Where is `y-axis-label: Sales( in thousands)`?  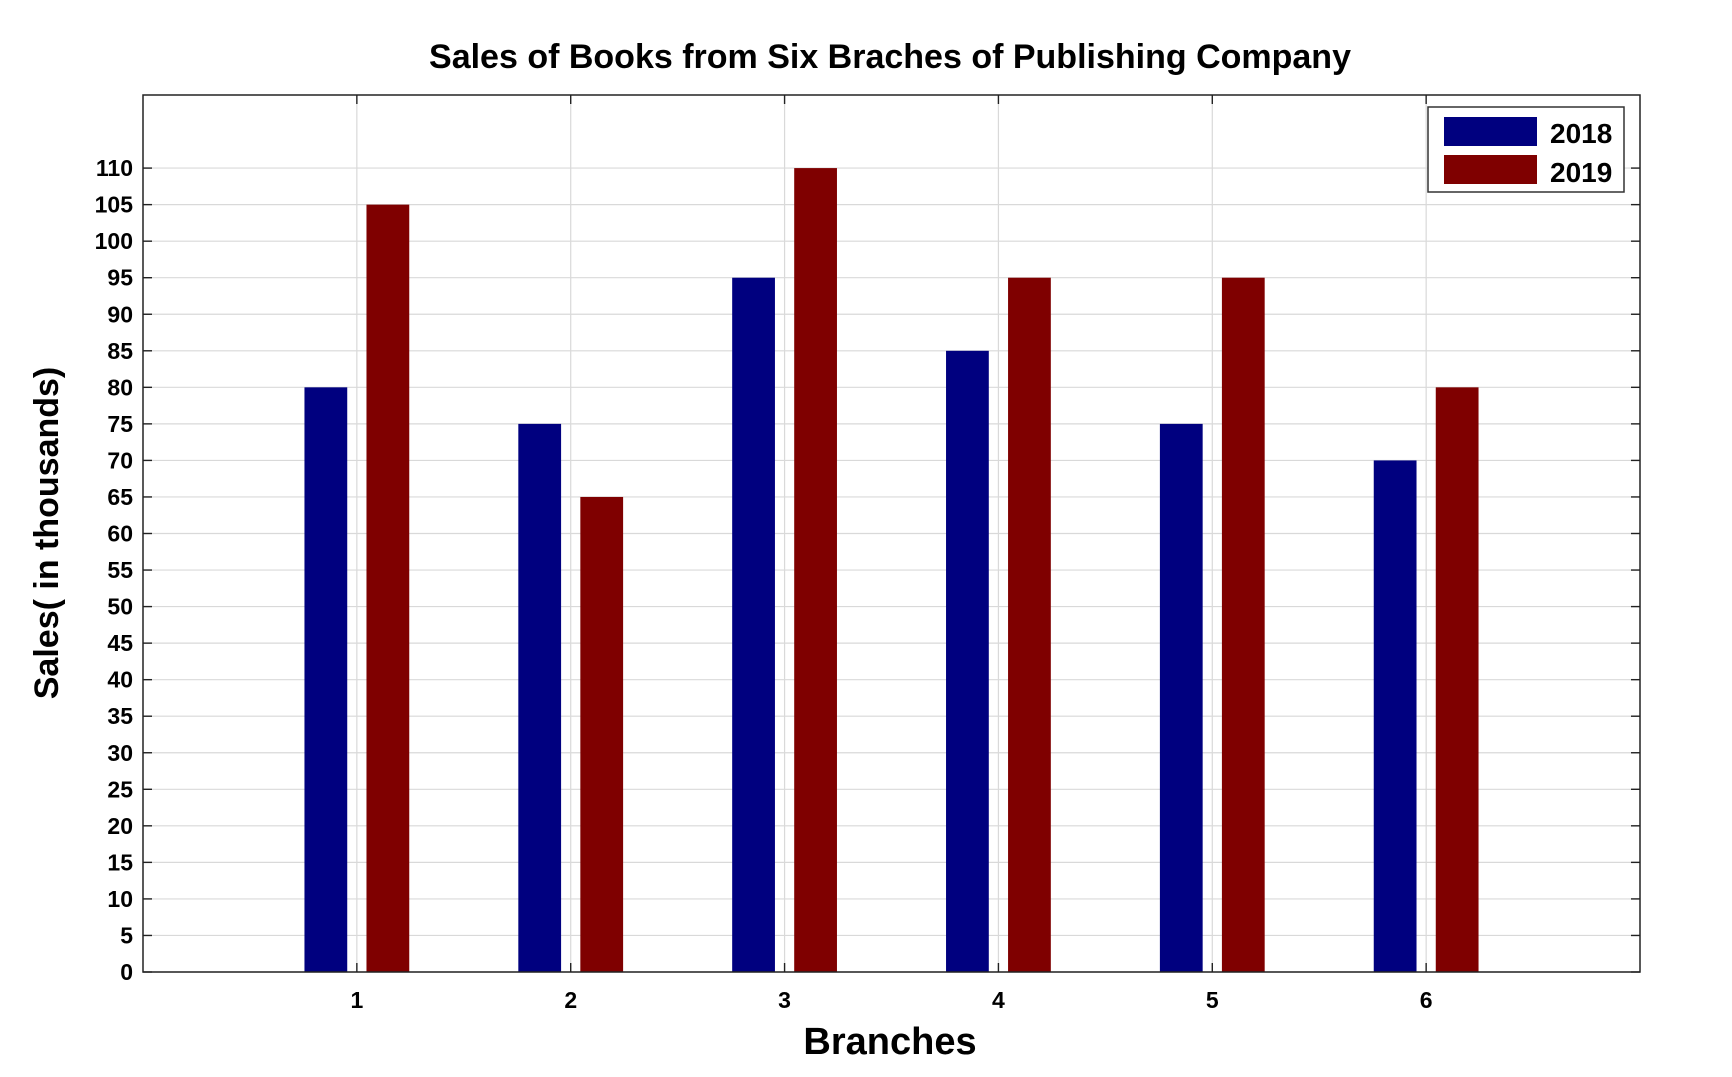 y-axis-label: Sales( in thousands) is located at coordinates (47, 533).